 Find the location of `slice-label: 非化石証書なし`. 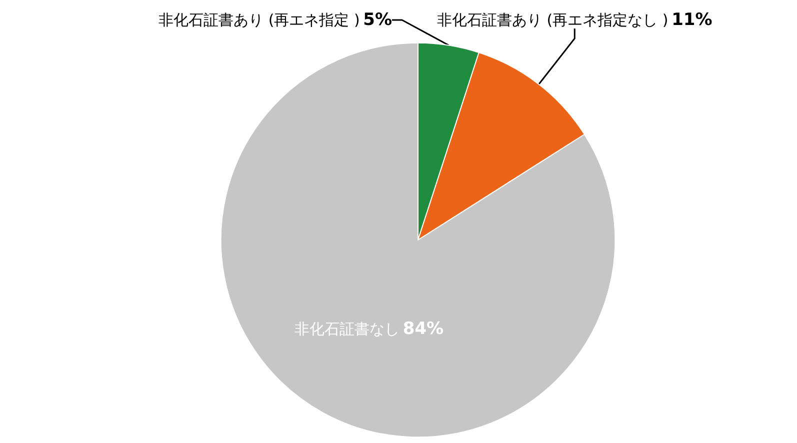

slice-label: 非化石証書なし is located at coordinates (347, 329).